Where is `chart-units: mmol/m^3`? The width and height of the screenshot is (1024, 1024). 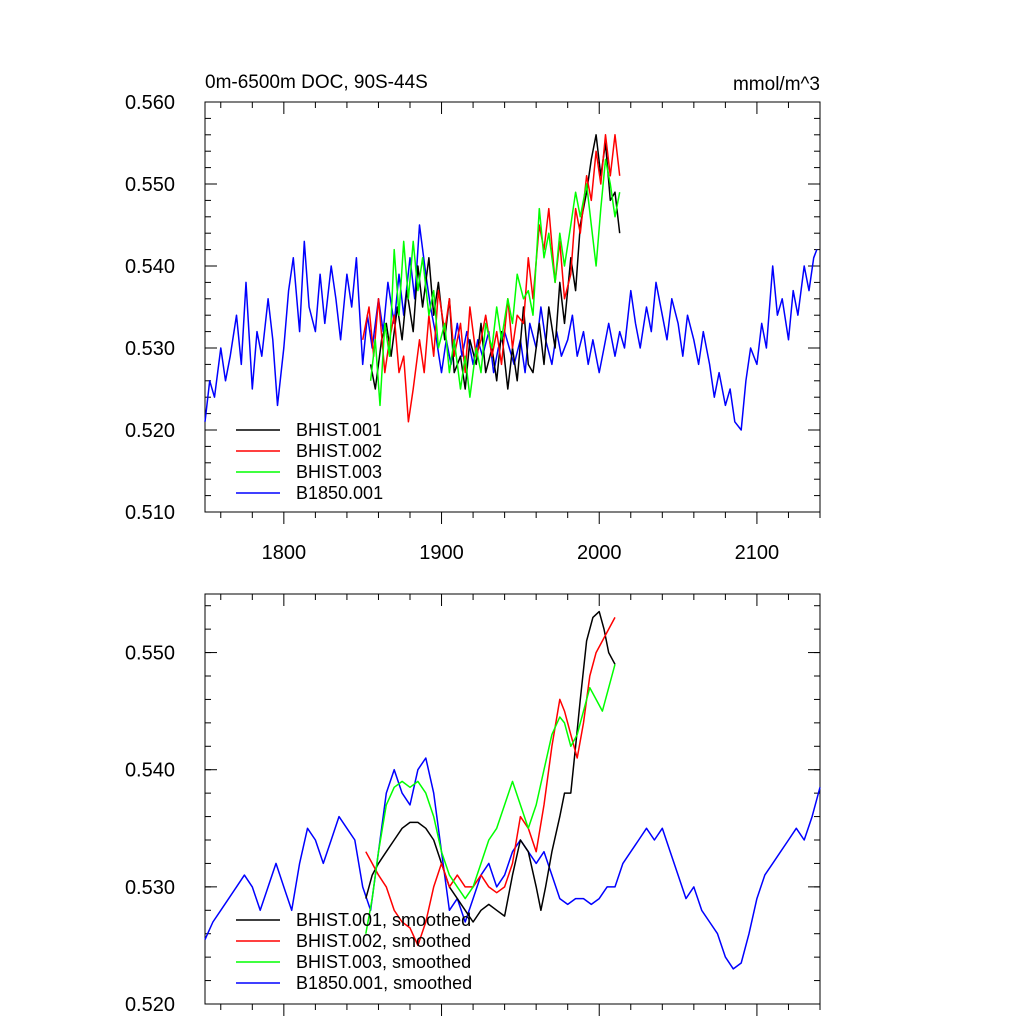 chart-units: mmol/m^3 is located at coordinates (776, 84).